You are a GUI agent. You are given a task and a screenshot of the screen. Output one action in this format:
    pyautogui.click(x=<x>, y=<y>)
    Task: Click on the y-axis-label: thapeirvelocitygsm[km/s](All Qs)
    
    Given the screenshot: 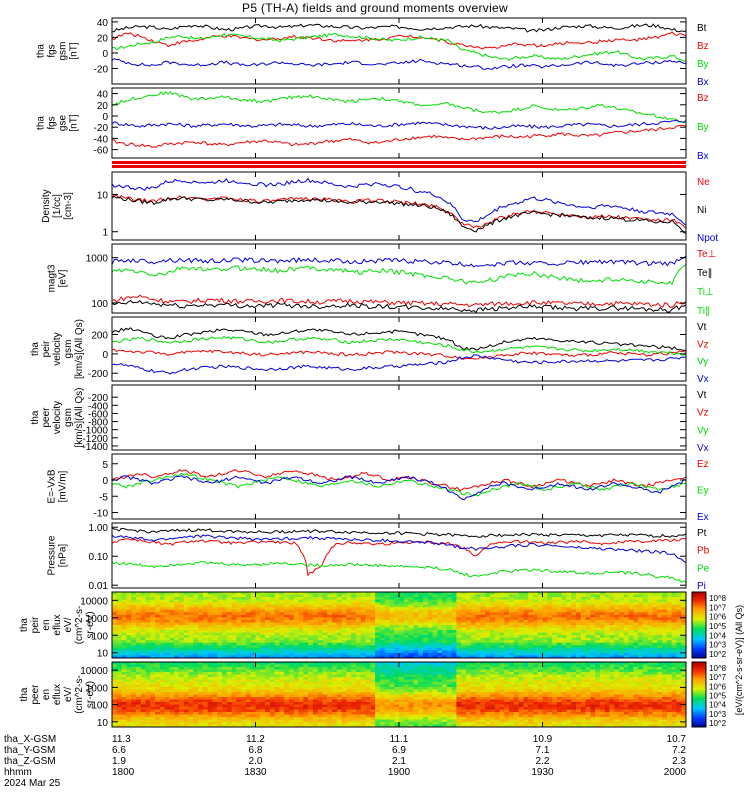 What is the action you would take?
    pyautogui.click(x=57, y=349)
    